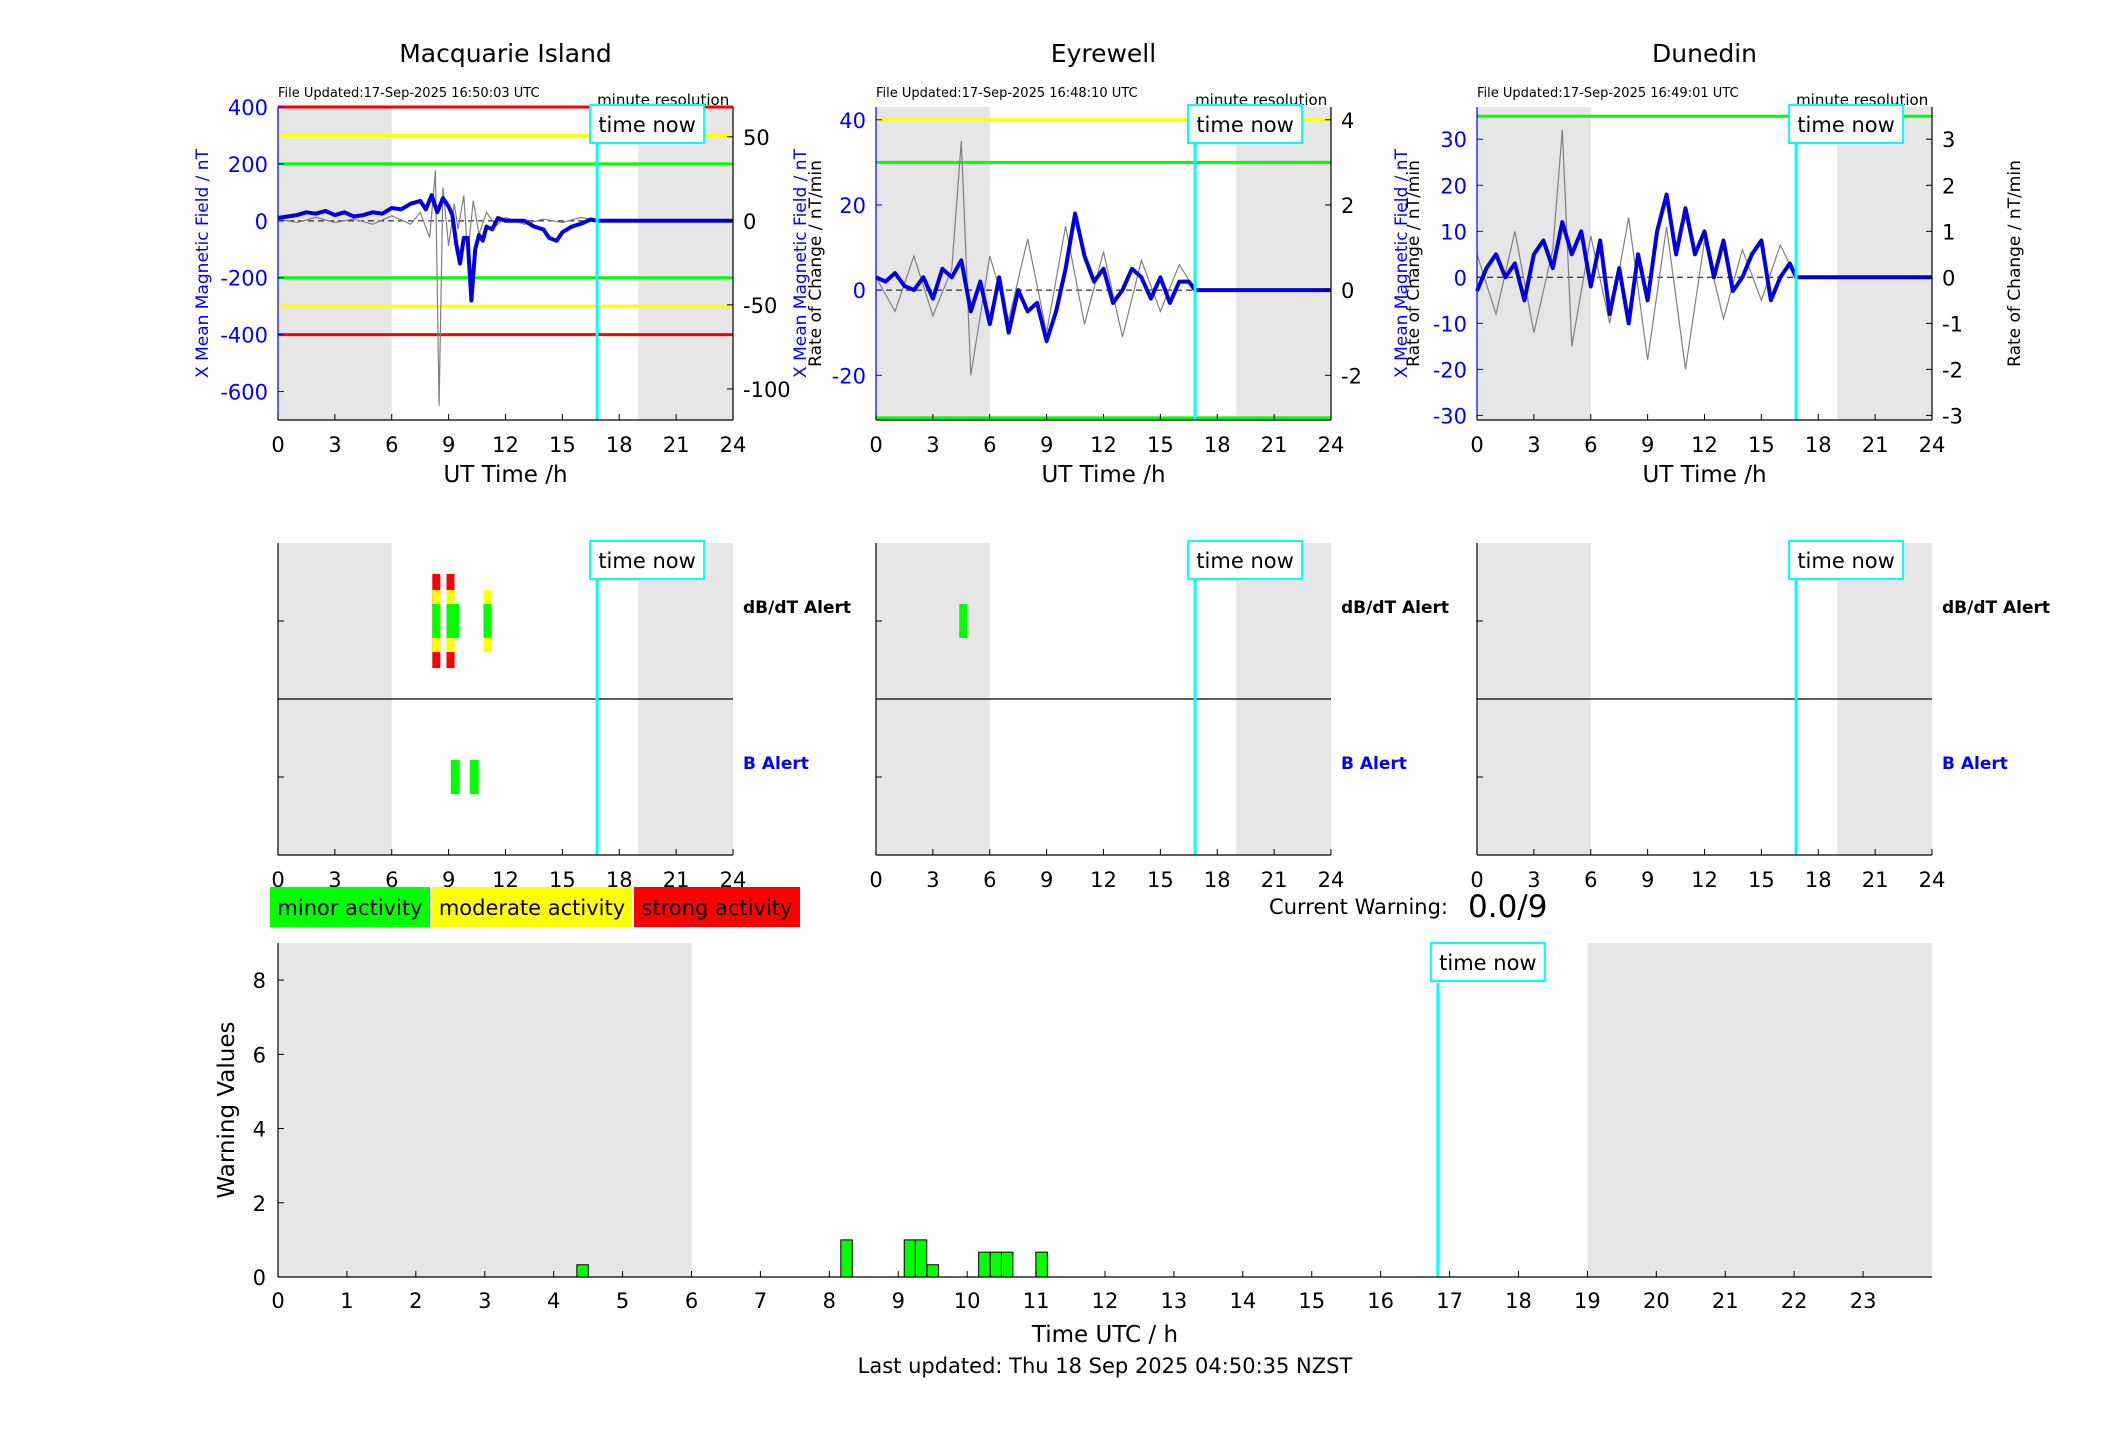  I want to click on y-tick-label: 6, so click(259, 1055).